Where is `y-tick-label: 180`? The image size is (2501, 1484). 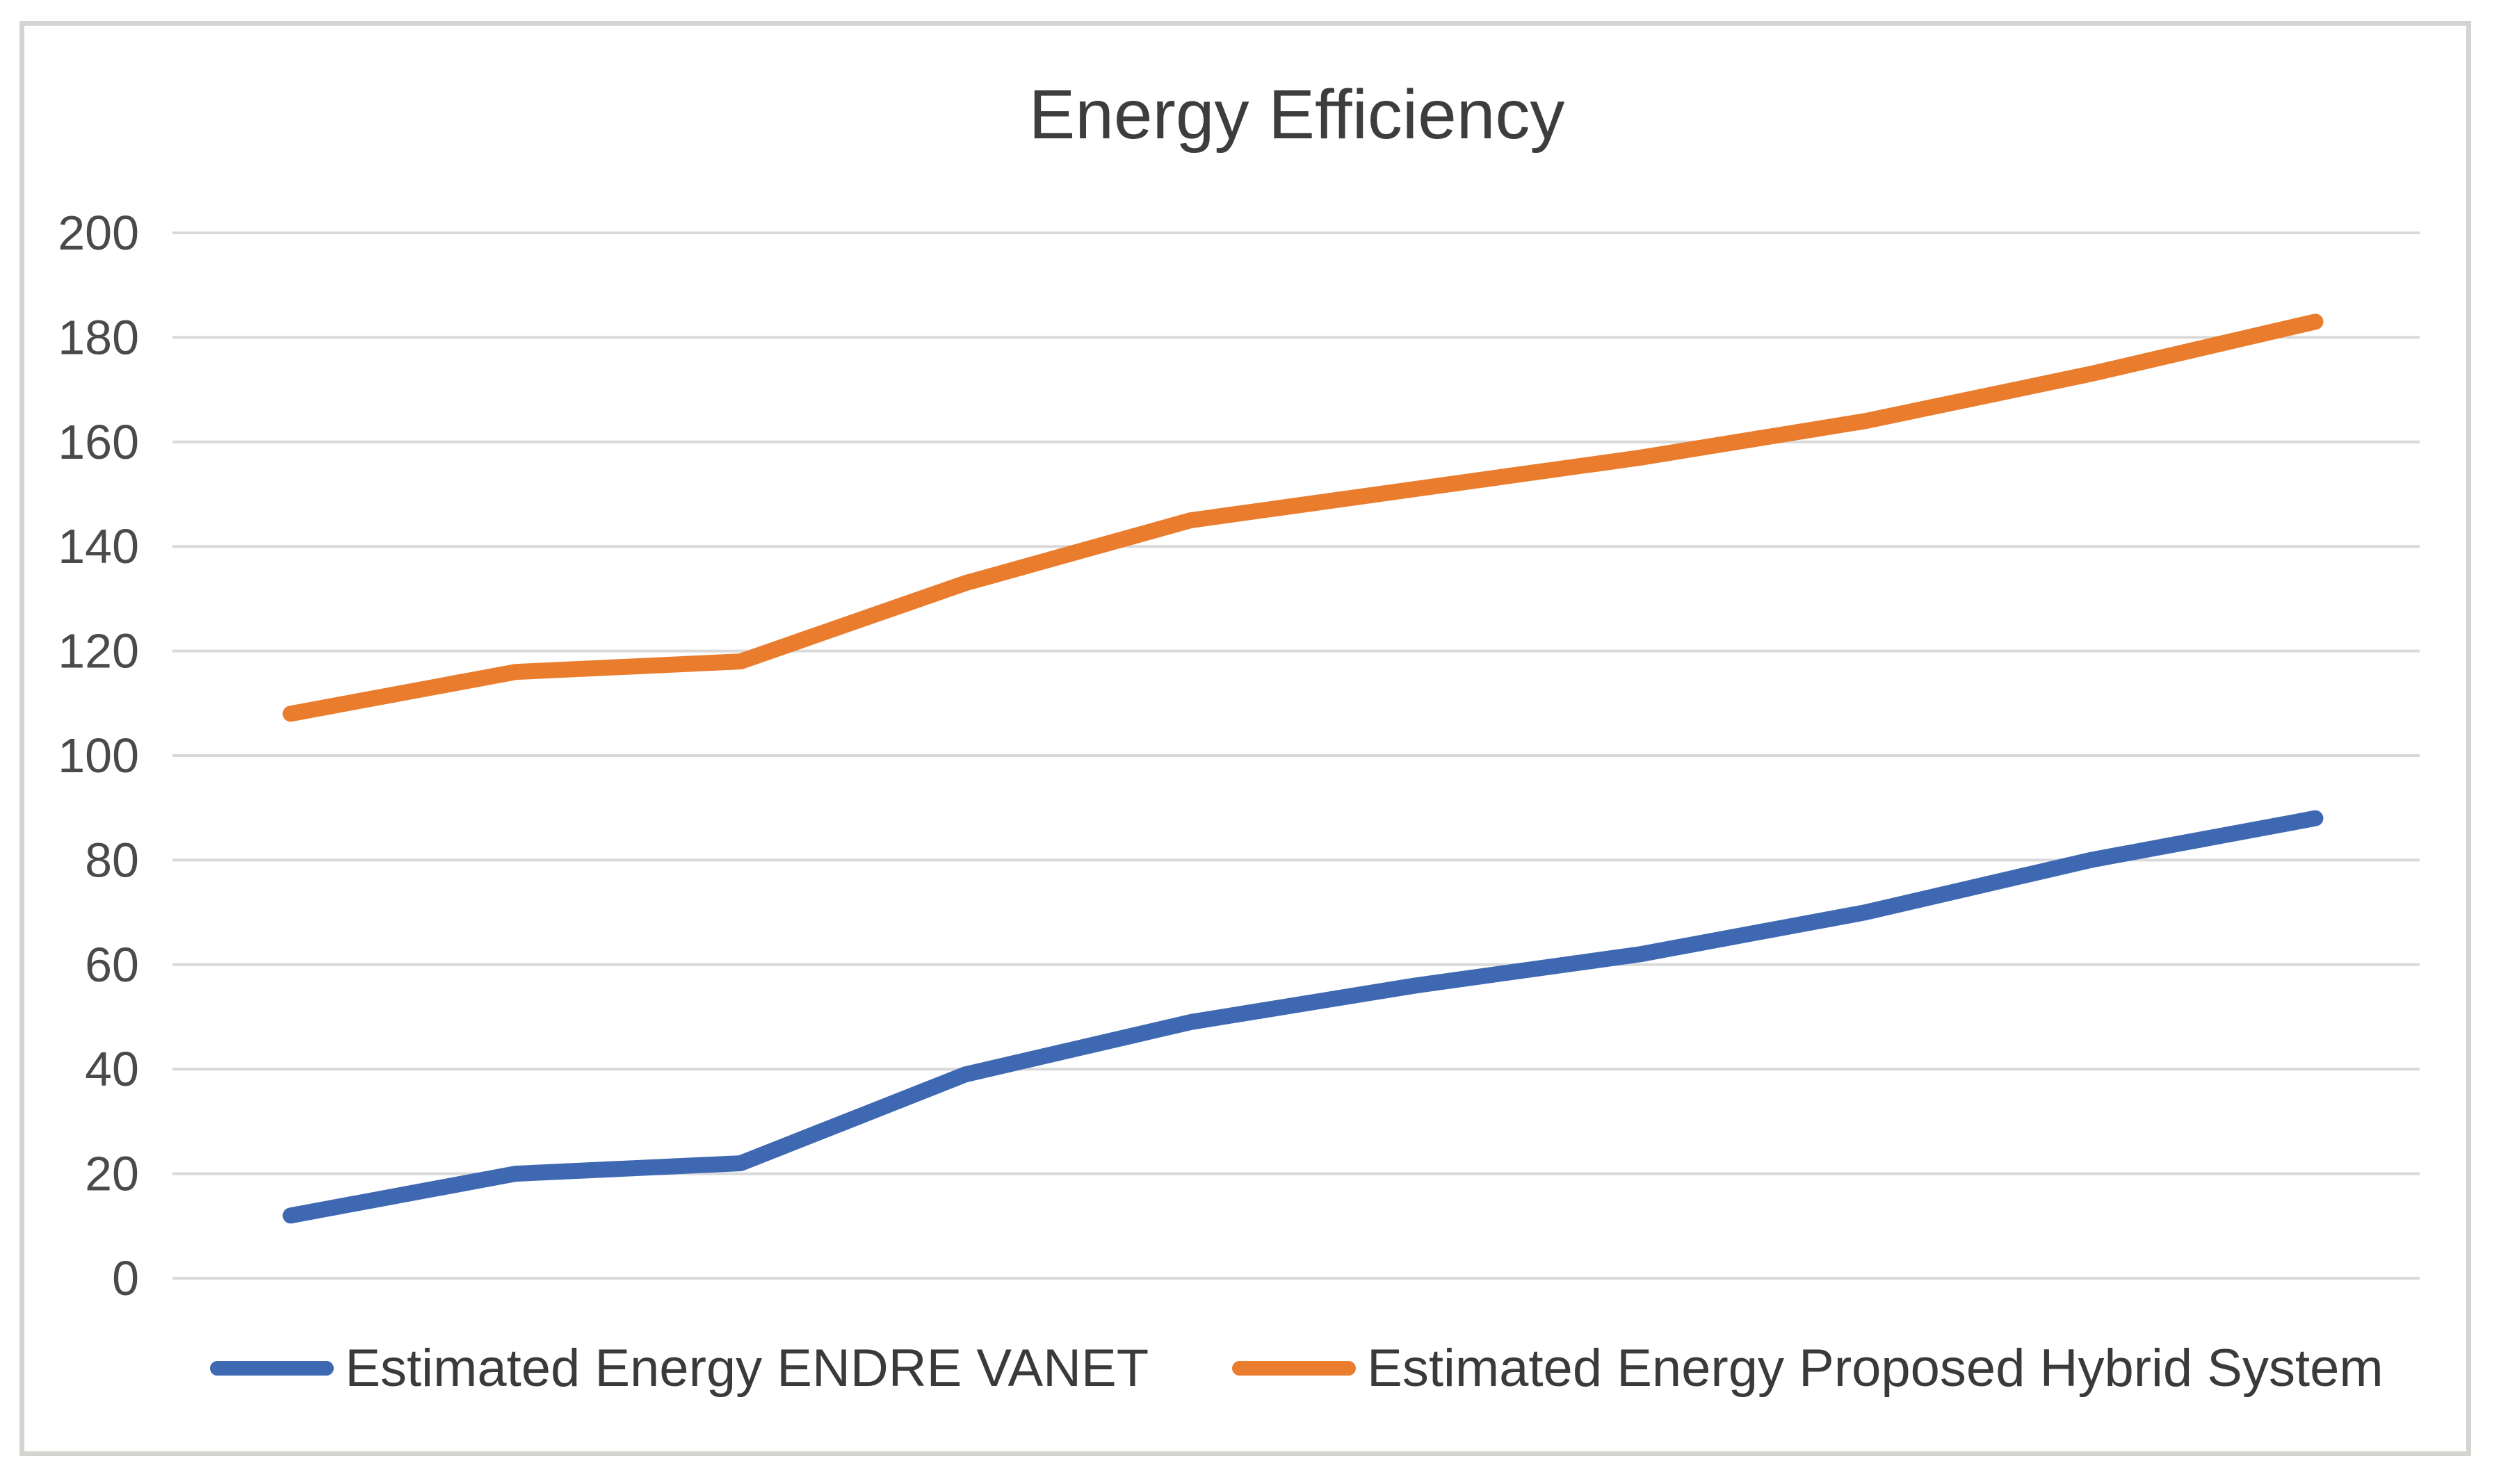
y-tick-label: 180 is located at coordinates (98, 337).